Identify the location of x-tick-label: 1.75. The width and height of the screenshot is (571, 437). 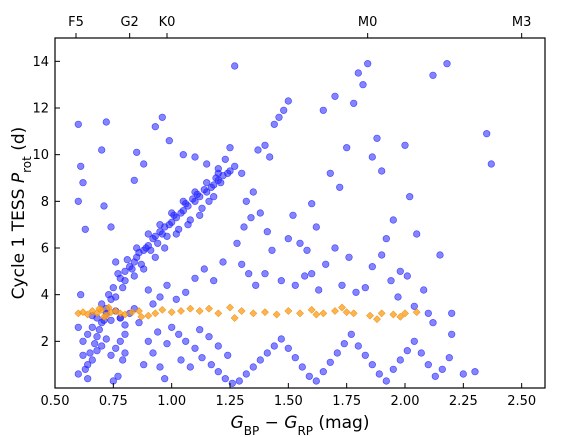
(346, 401).